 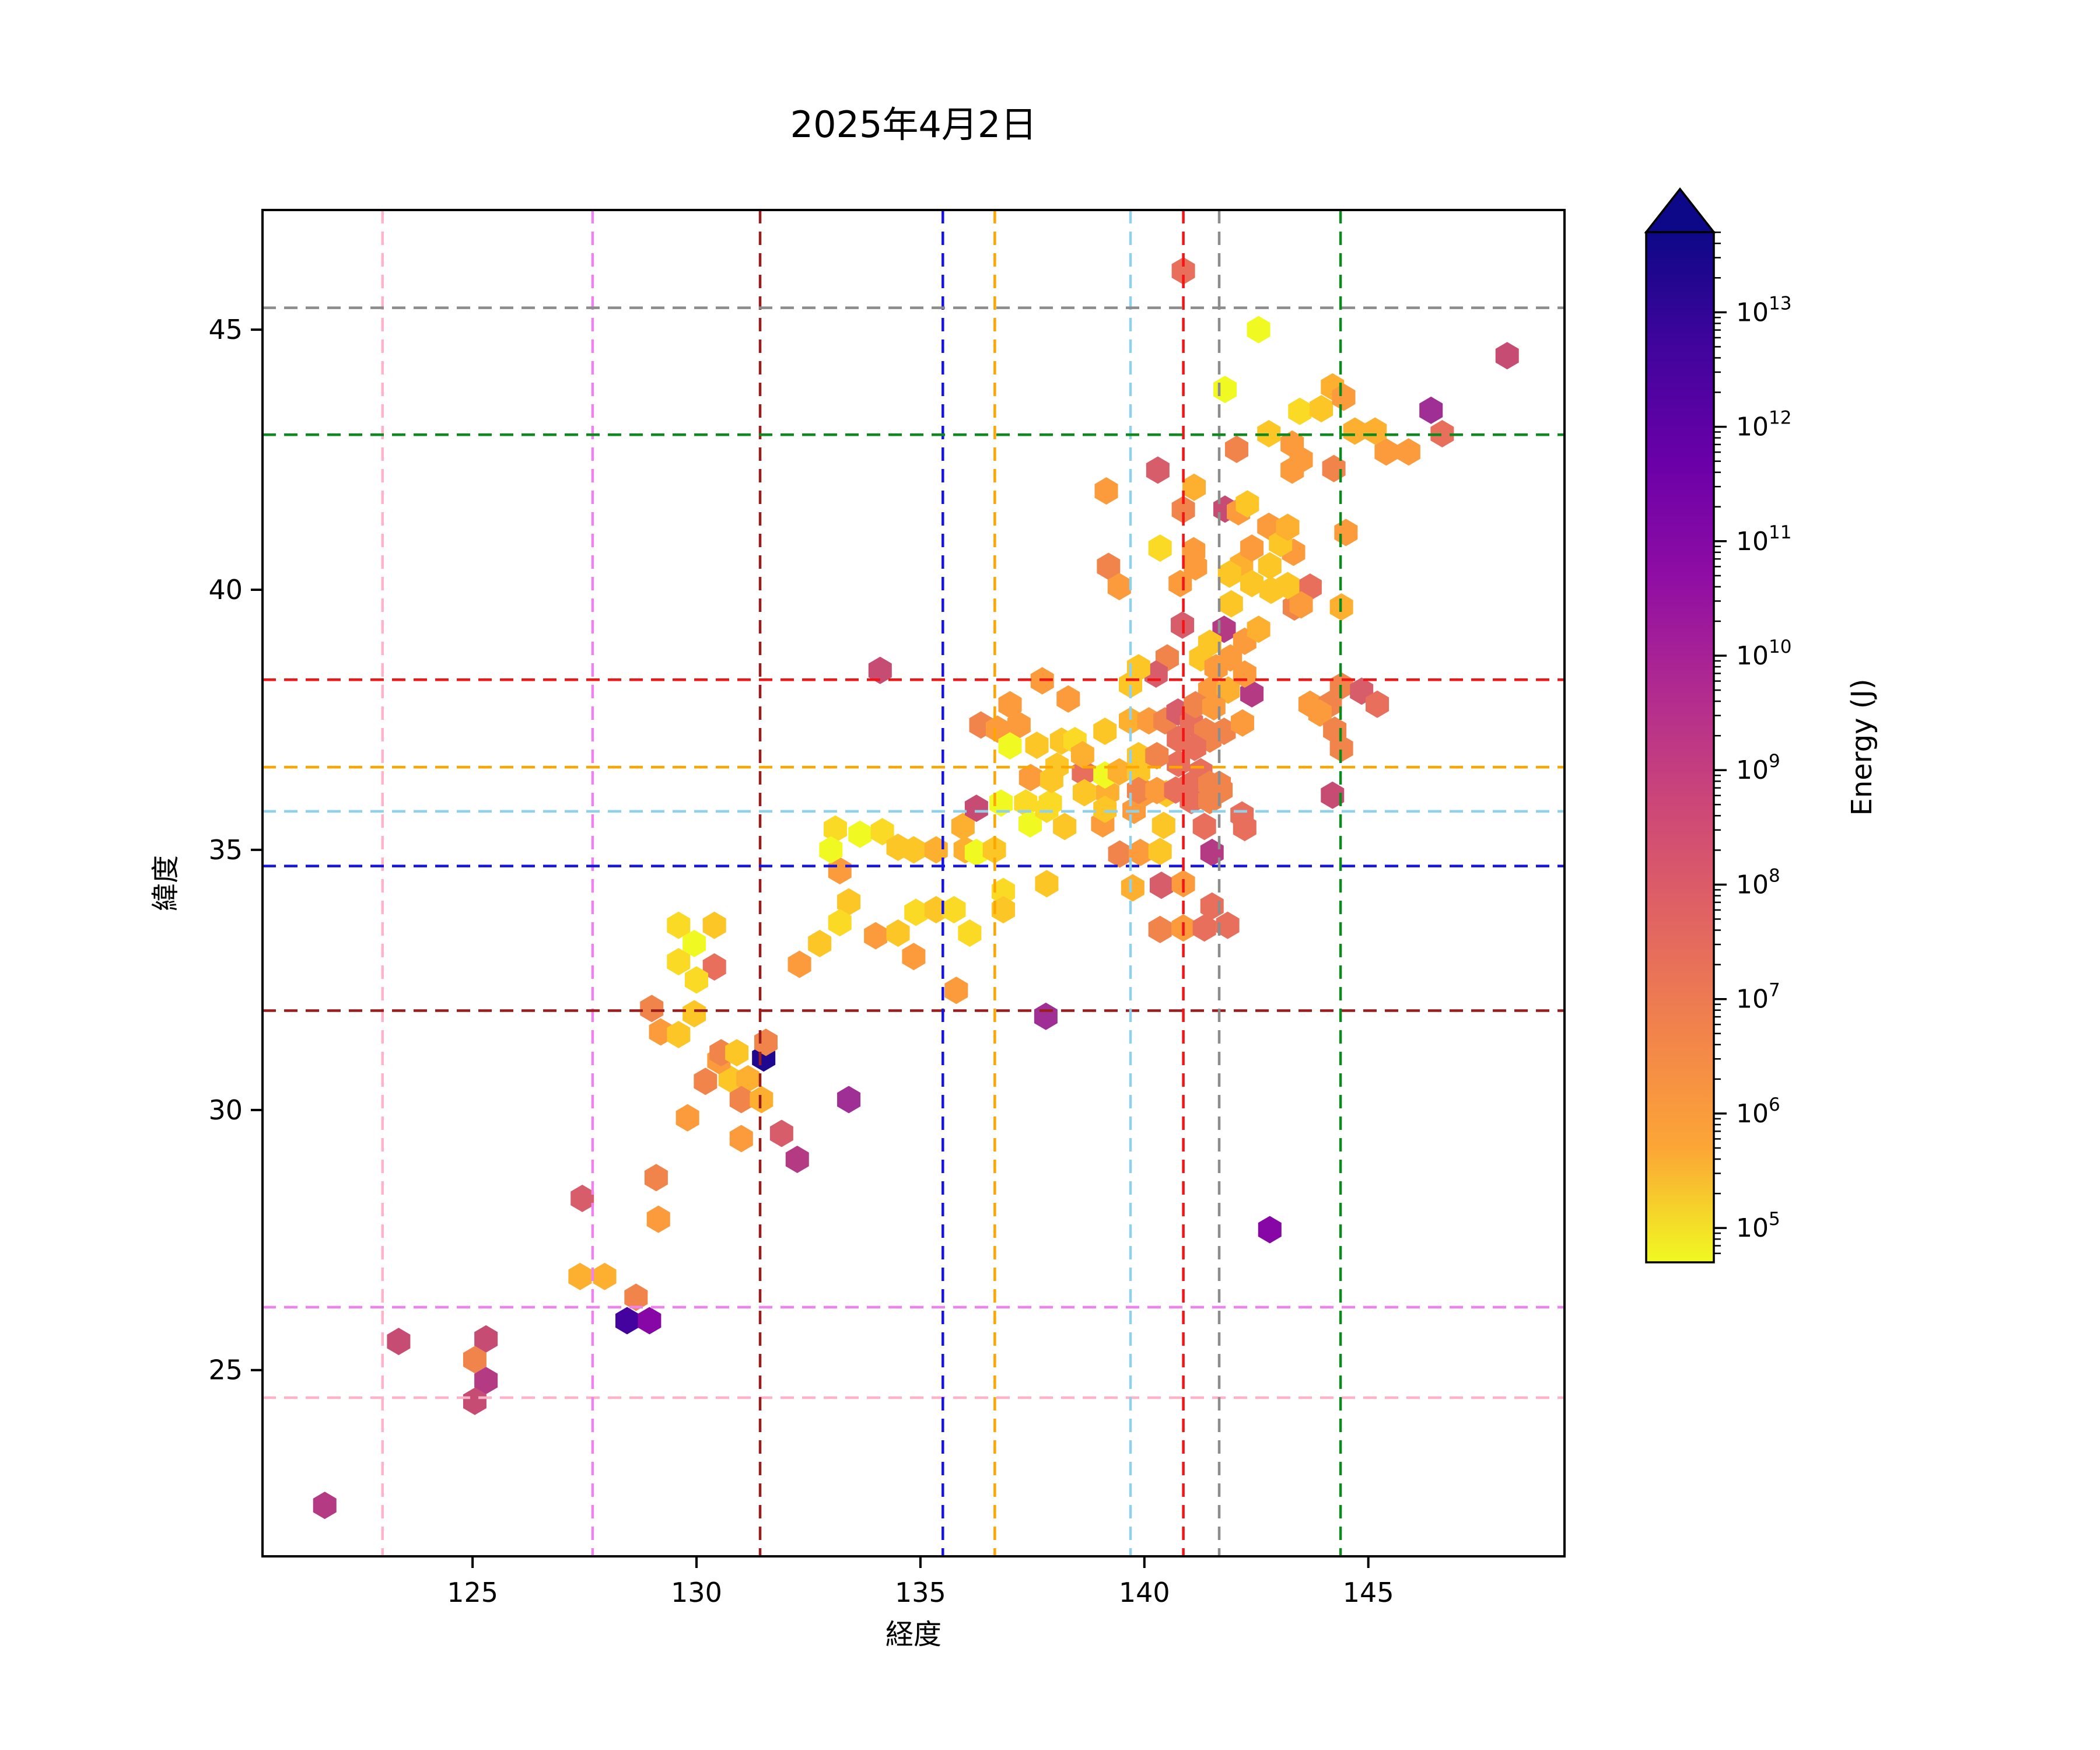 I want to click on colorbar-tick-label: 10¹², so click(x=1763, y=425).